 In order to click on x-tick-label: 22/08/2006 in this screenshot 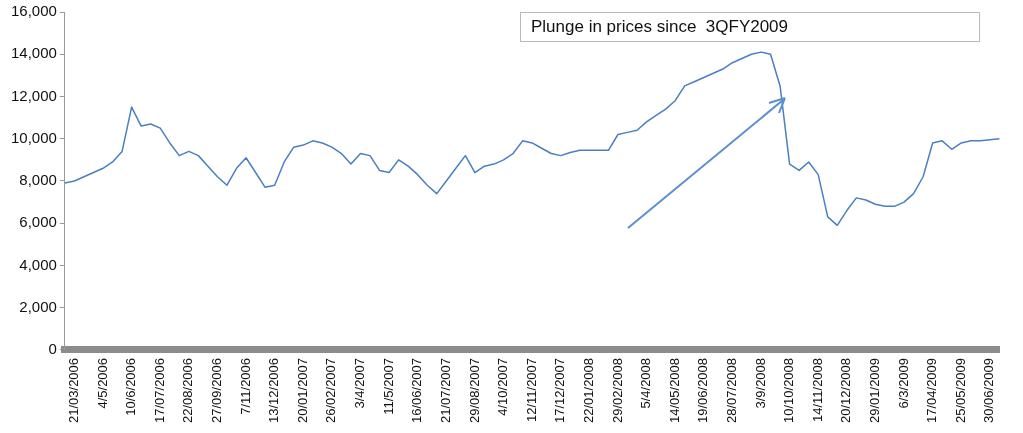, I will do `click(188, 390)`.